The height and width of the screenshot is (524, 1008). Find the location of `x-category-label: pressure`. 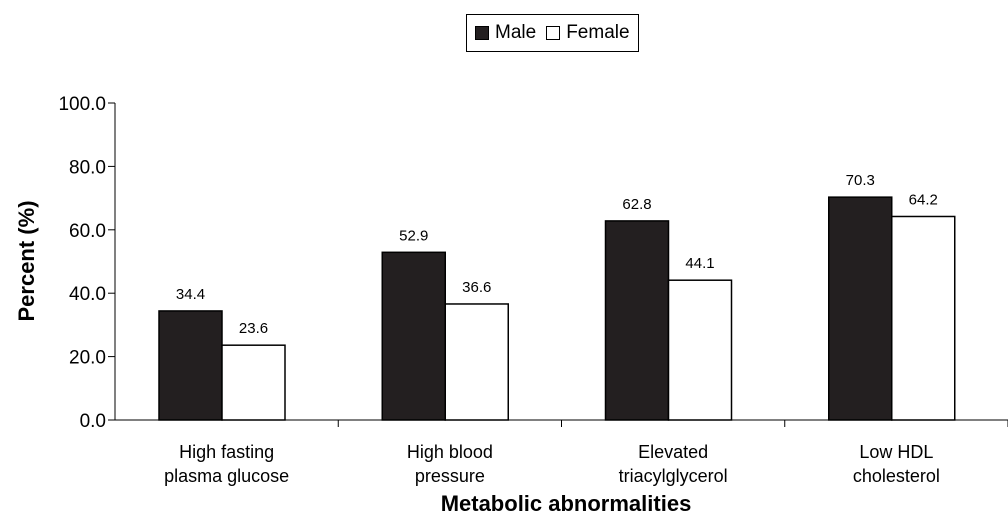

x-category-label: pressure is located at coordinates (450, 476).